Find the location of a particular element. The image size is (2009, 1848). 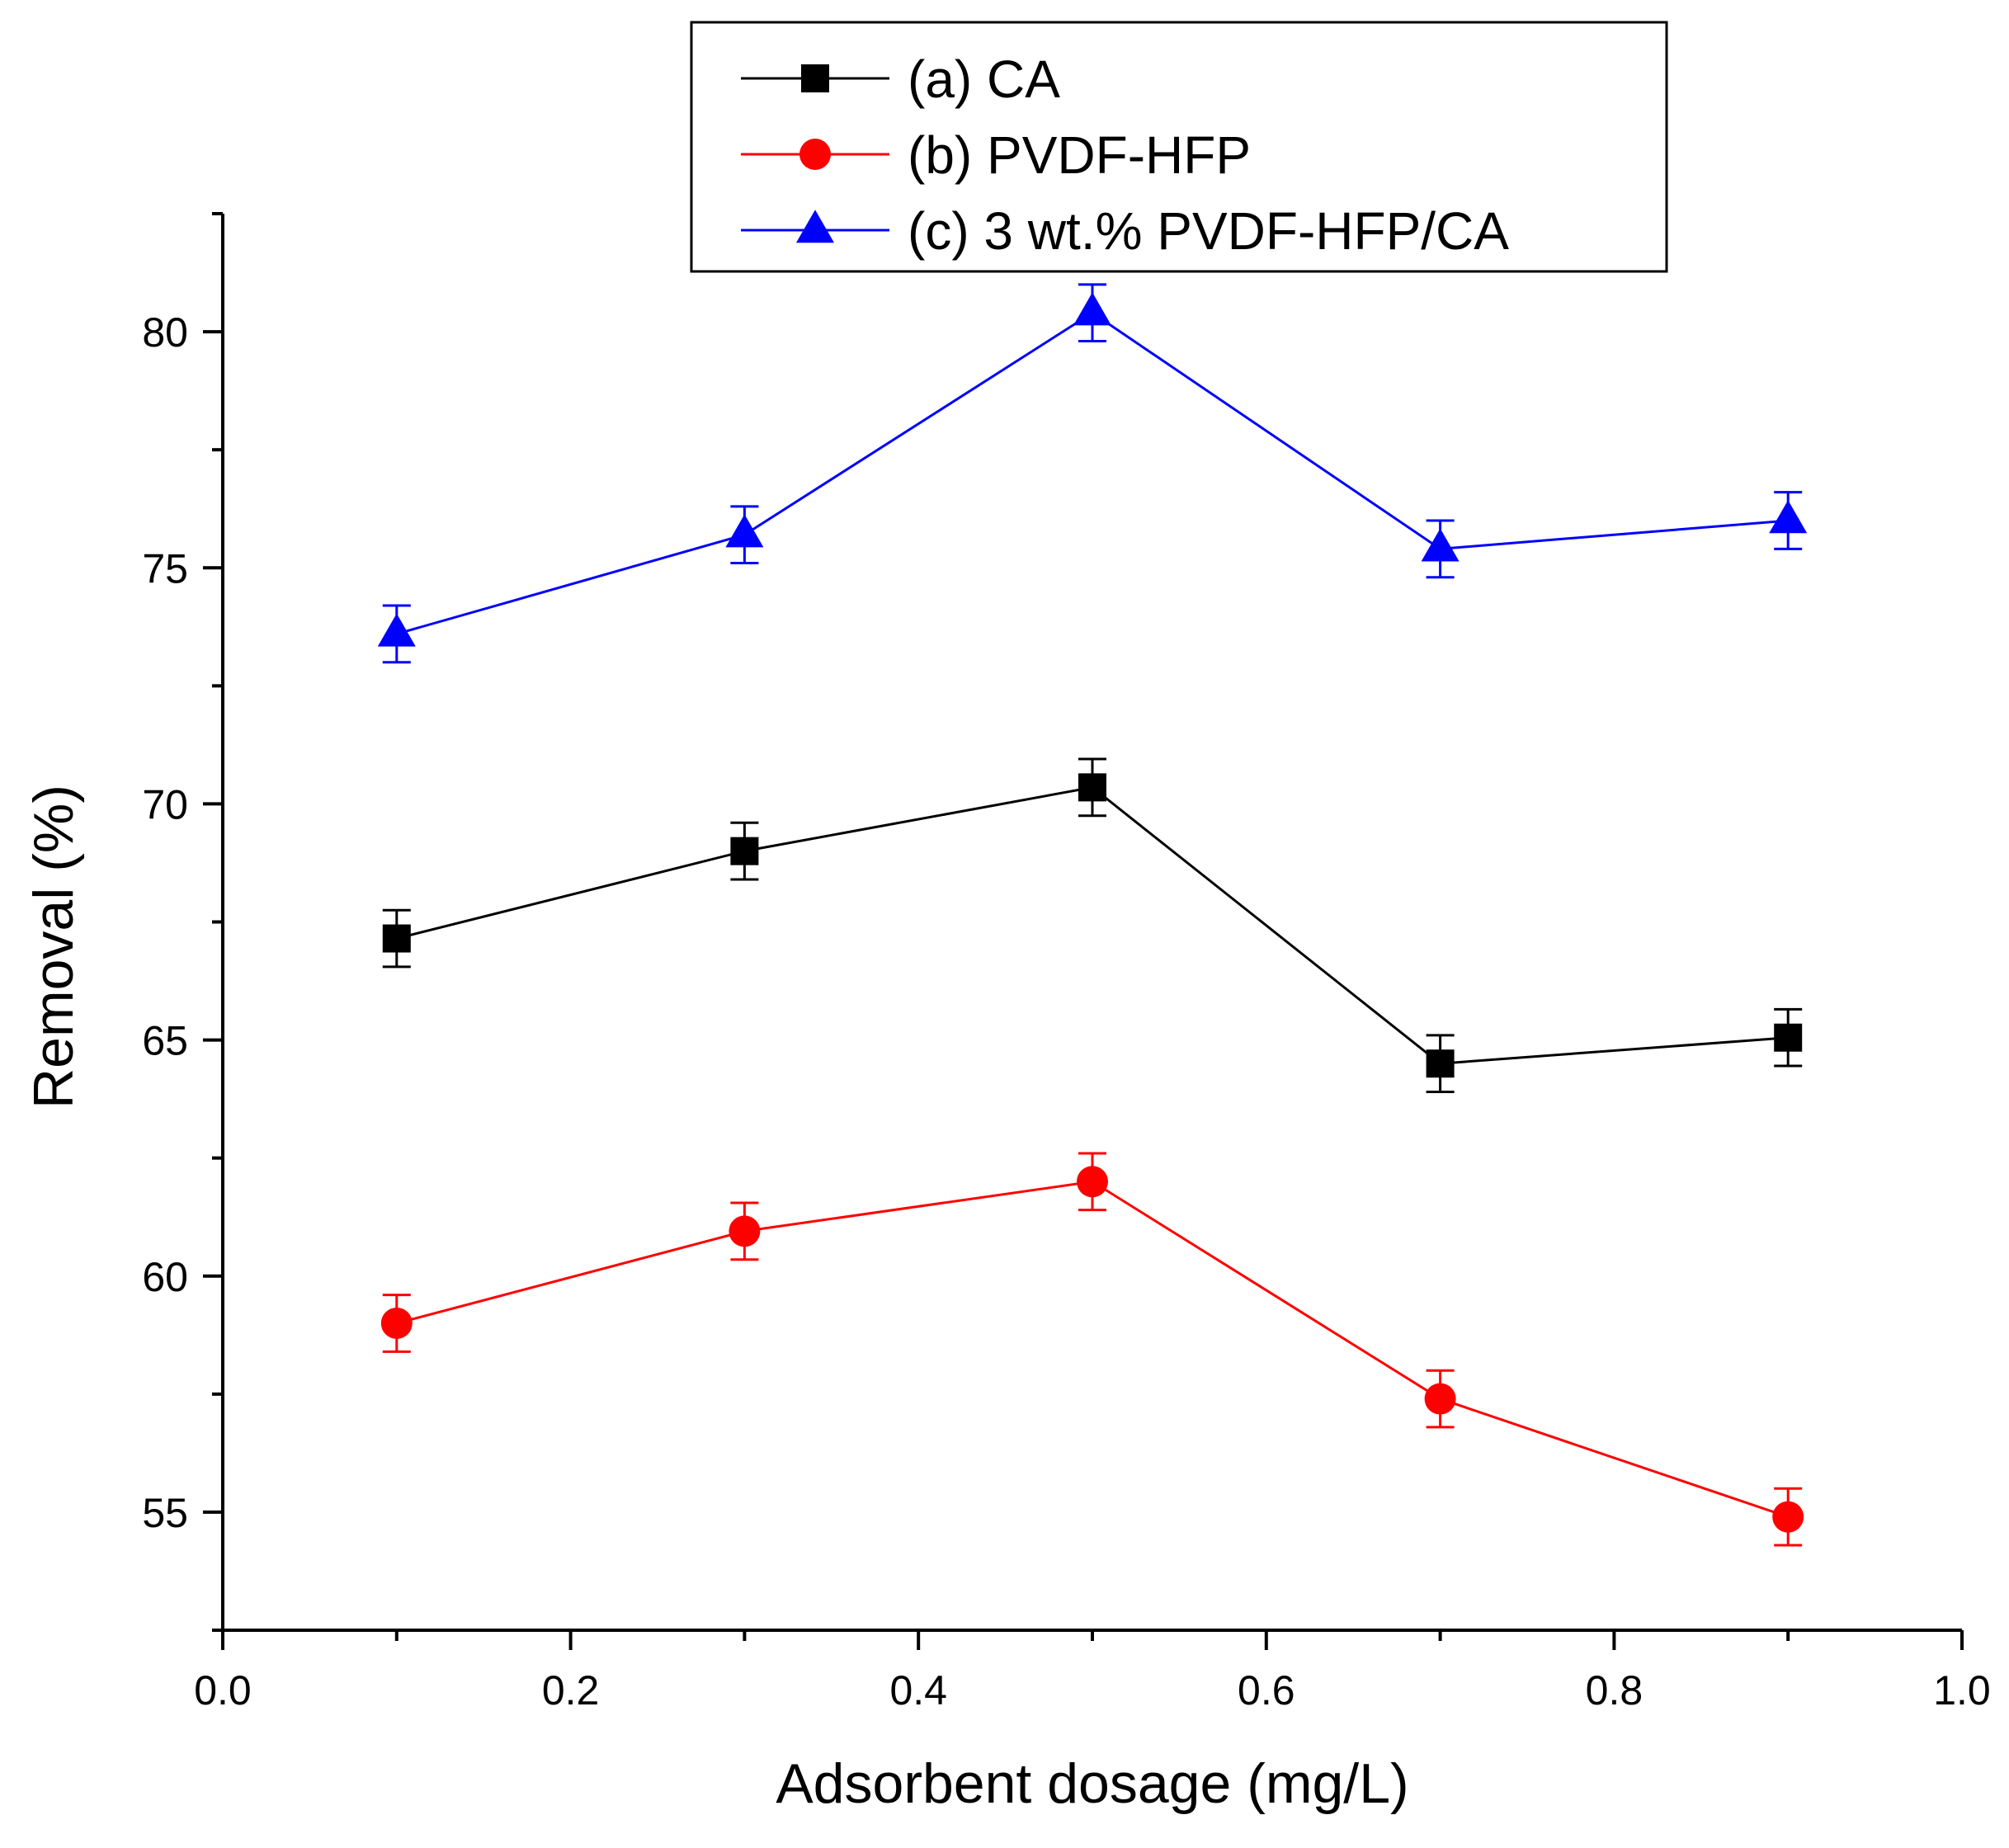

y-tick-label: 60 is located at coordinates (165, 1277).